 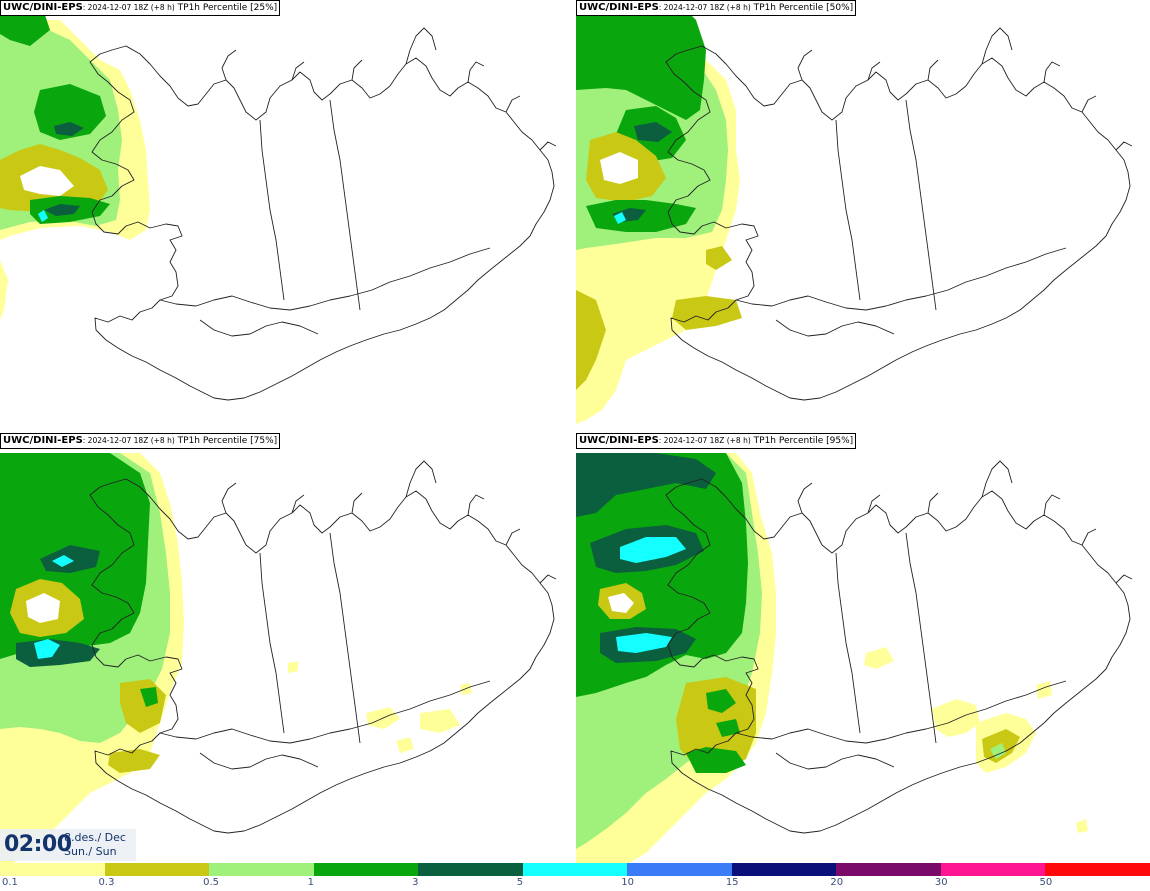 What do you see at coordinates (227, 441) in the screenshot?
I see `field-name: TP1h Percentile [75%]` at bounding box center [227, 441].